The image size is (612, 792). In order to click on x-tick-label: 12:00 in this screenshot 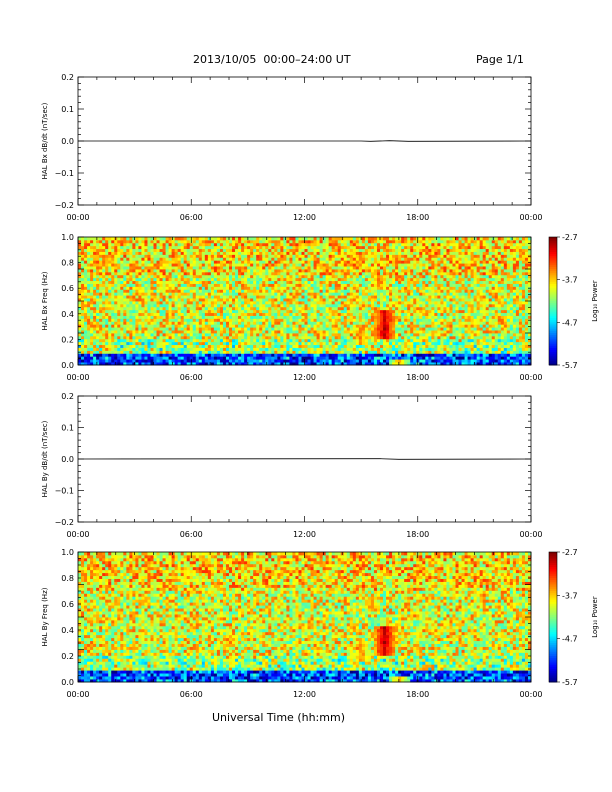, I will do `click(304, 217)`.